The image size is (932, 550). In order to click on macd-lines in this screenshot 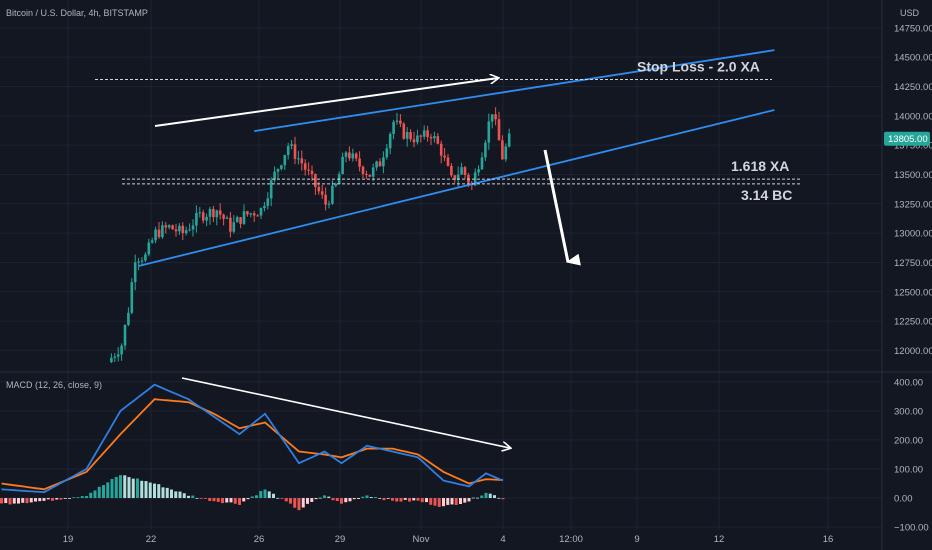, I will do `click(252, 438)`.